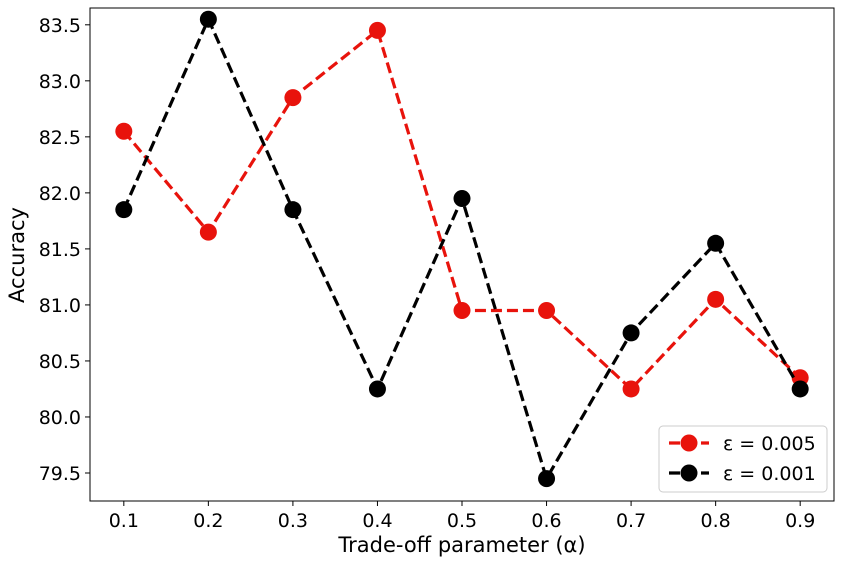 The width and height of the screenshot is (841, 565). What do you see at coordinates (461, 545) in the screenshot?
I see `x-axis-label: Trade-off parameter (α)` at bounding box center [461, 545].